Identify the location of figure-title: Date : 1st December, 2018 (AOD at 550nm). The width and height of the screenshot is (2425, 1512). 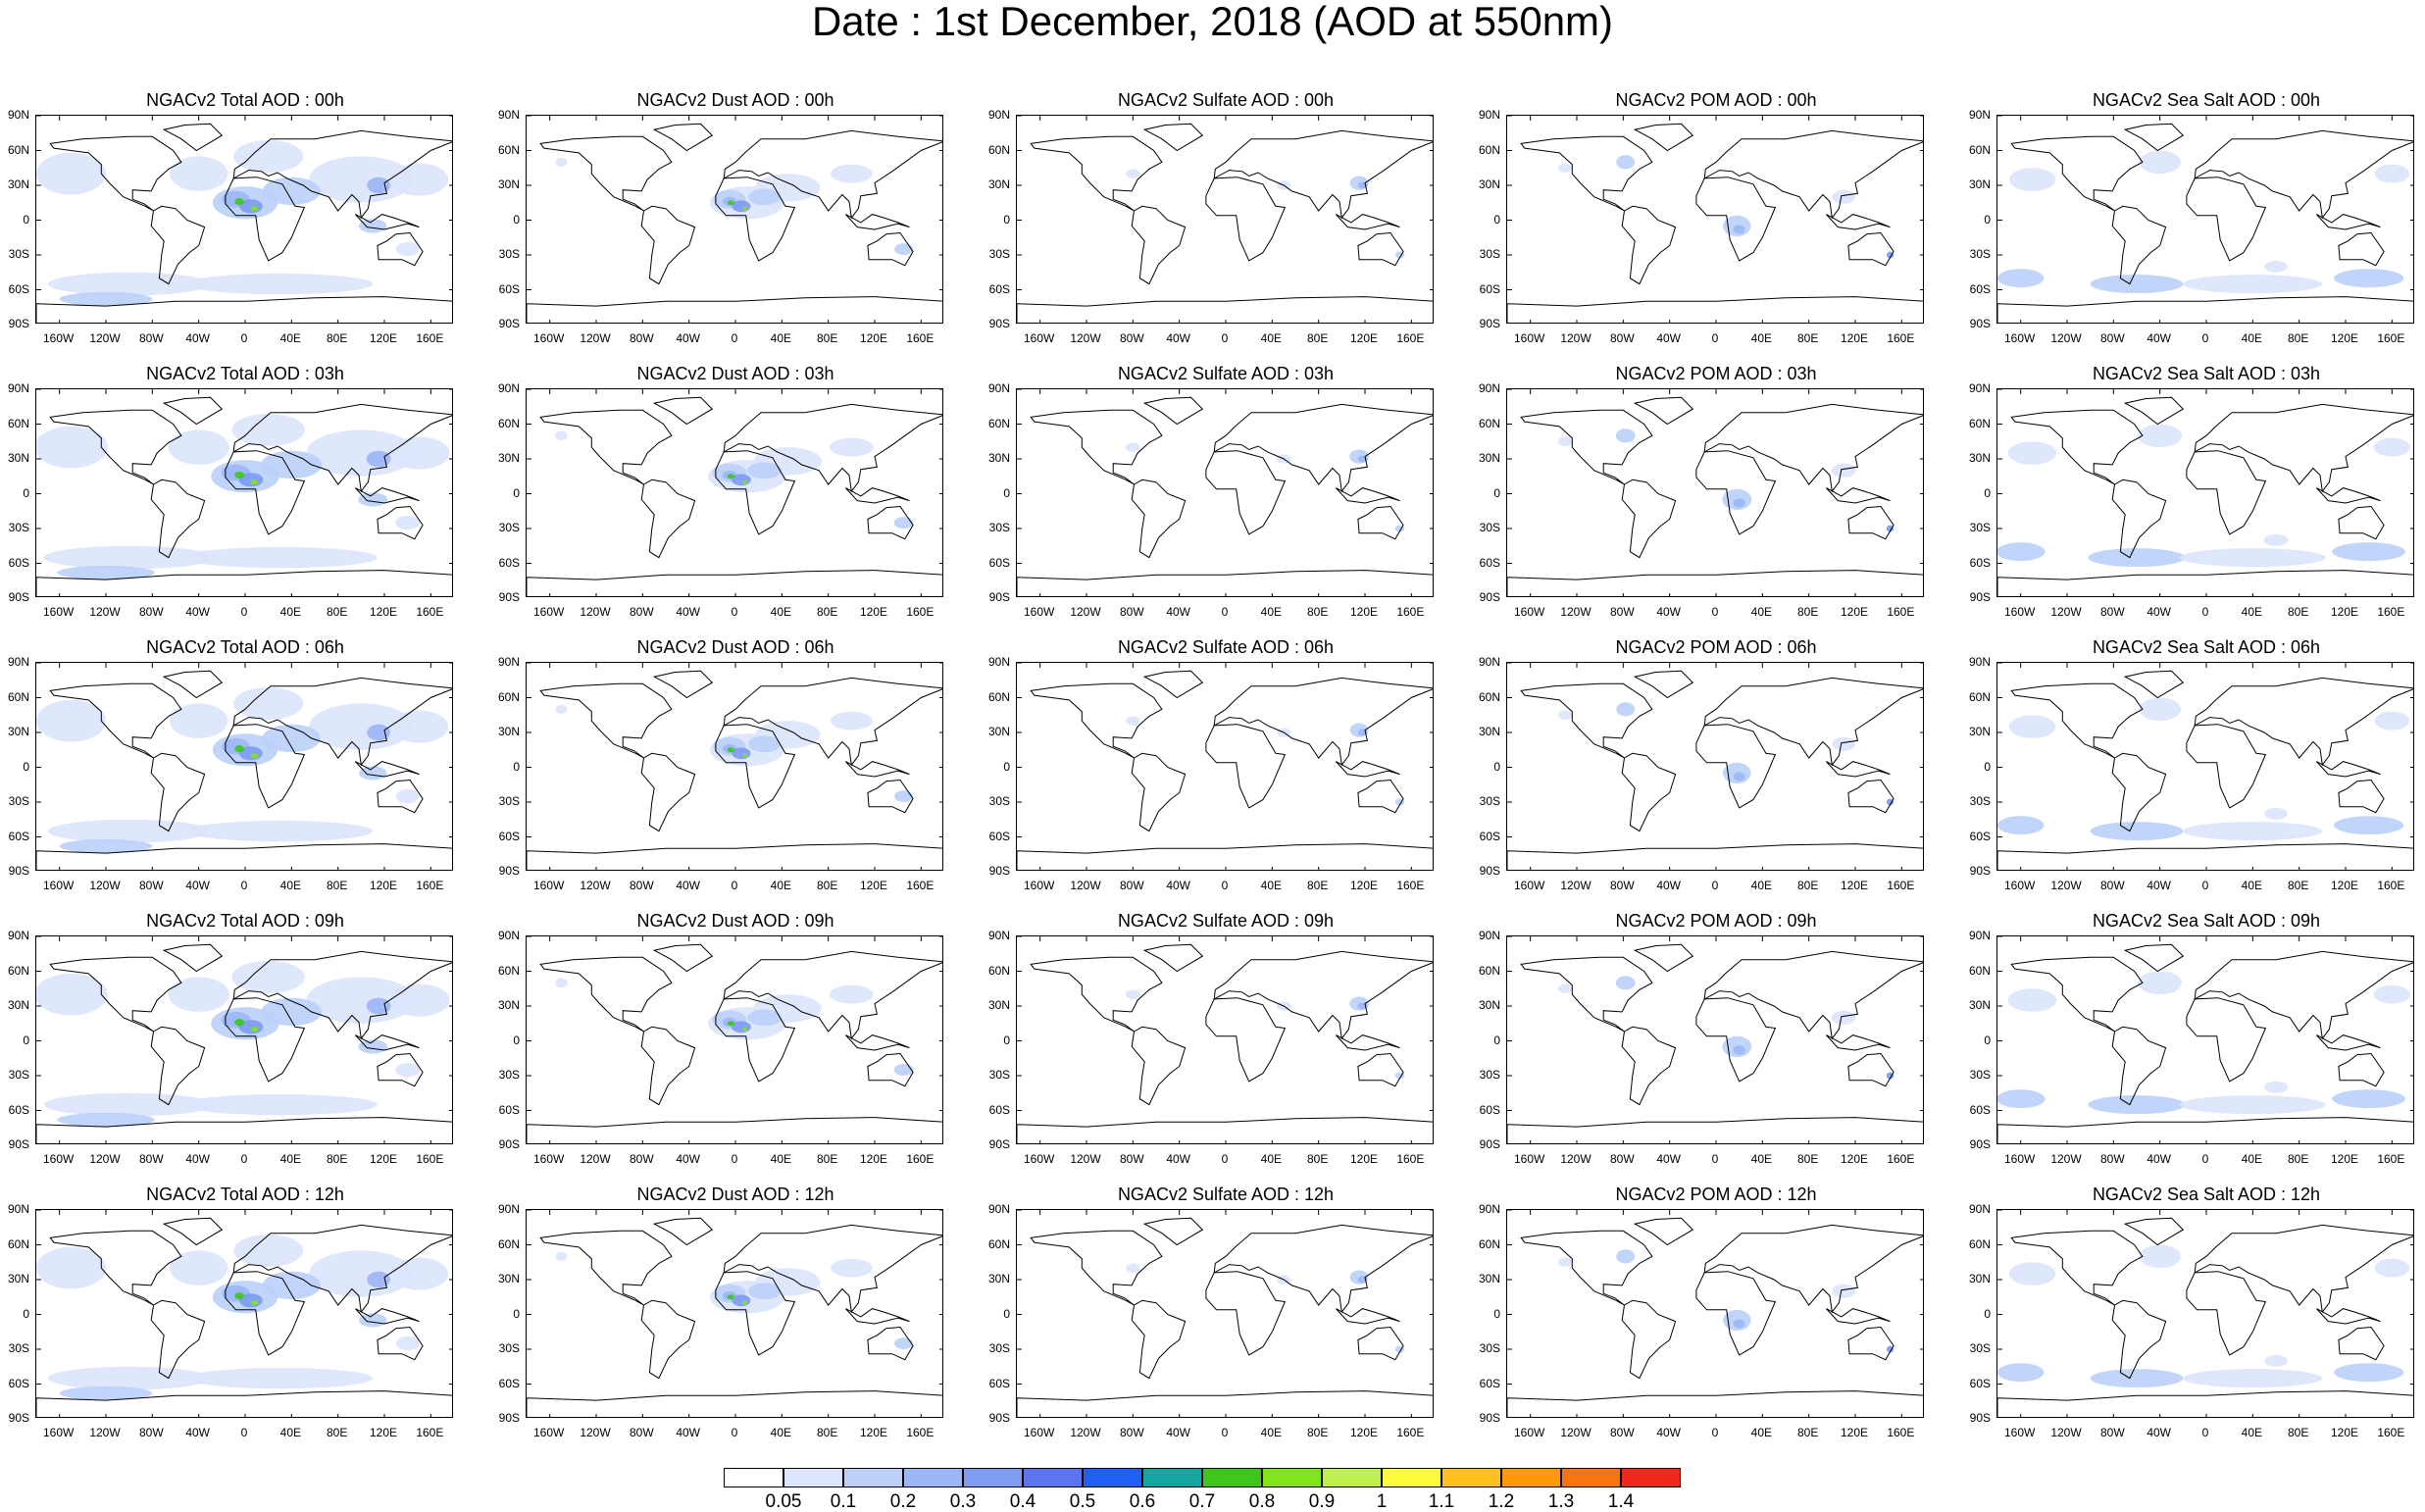
(1212, 22).